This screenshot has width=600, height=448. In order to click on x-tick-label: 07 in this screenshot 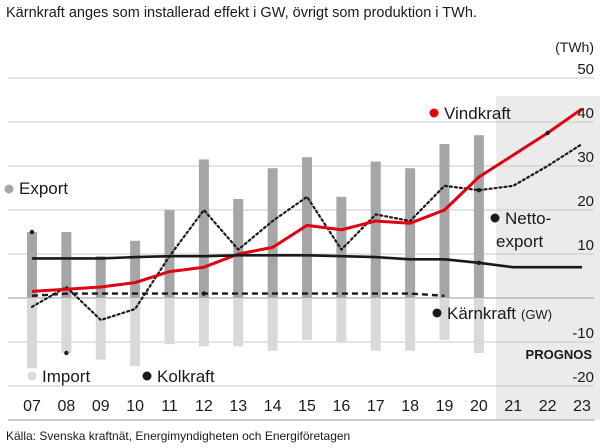, I will do `click(32, 406)`.